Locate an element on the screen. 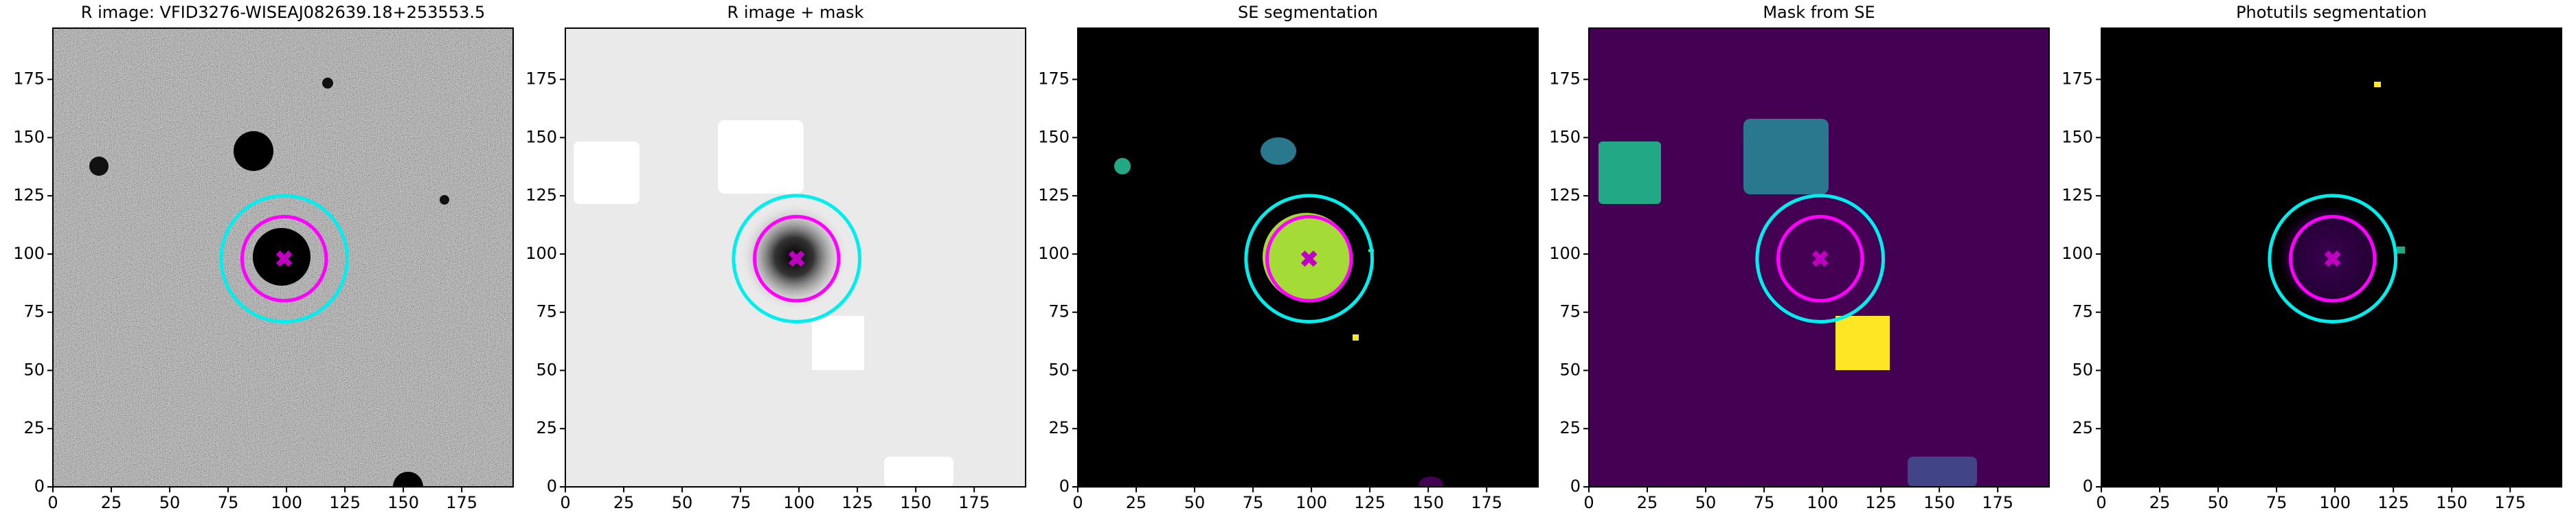 The image size is (2576, 515). panel-title: SE segmentation is located at coordinates (1308, 12).